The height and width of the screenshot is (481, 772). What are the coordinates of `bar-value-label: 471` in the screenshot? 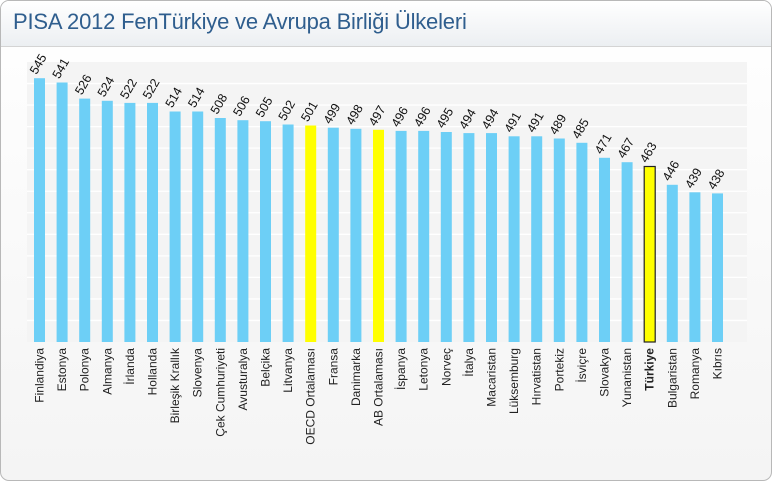 It's located at (603, 143).